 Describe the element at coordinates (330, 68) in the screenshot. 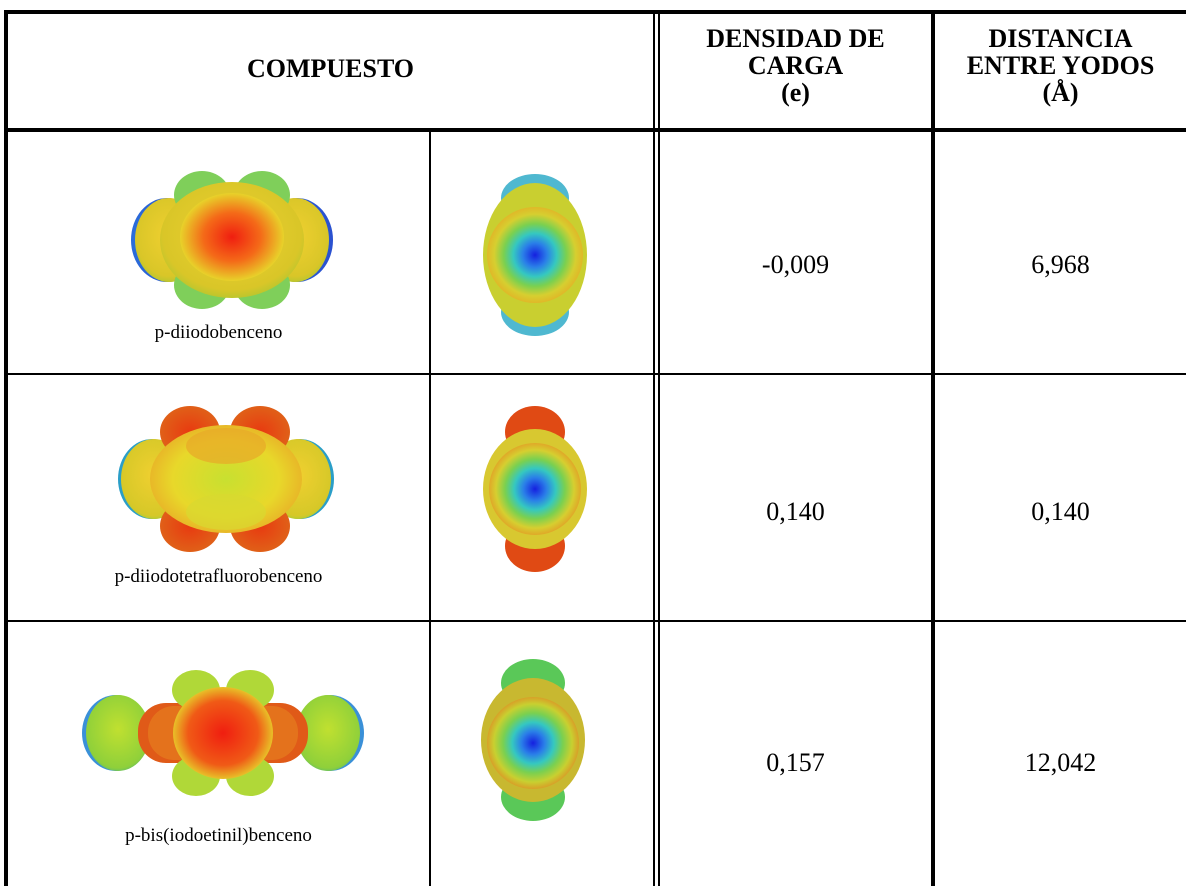

I see `header-compuesto: COMPUESTO` at that location.